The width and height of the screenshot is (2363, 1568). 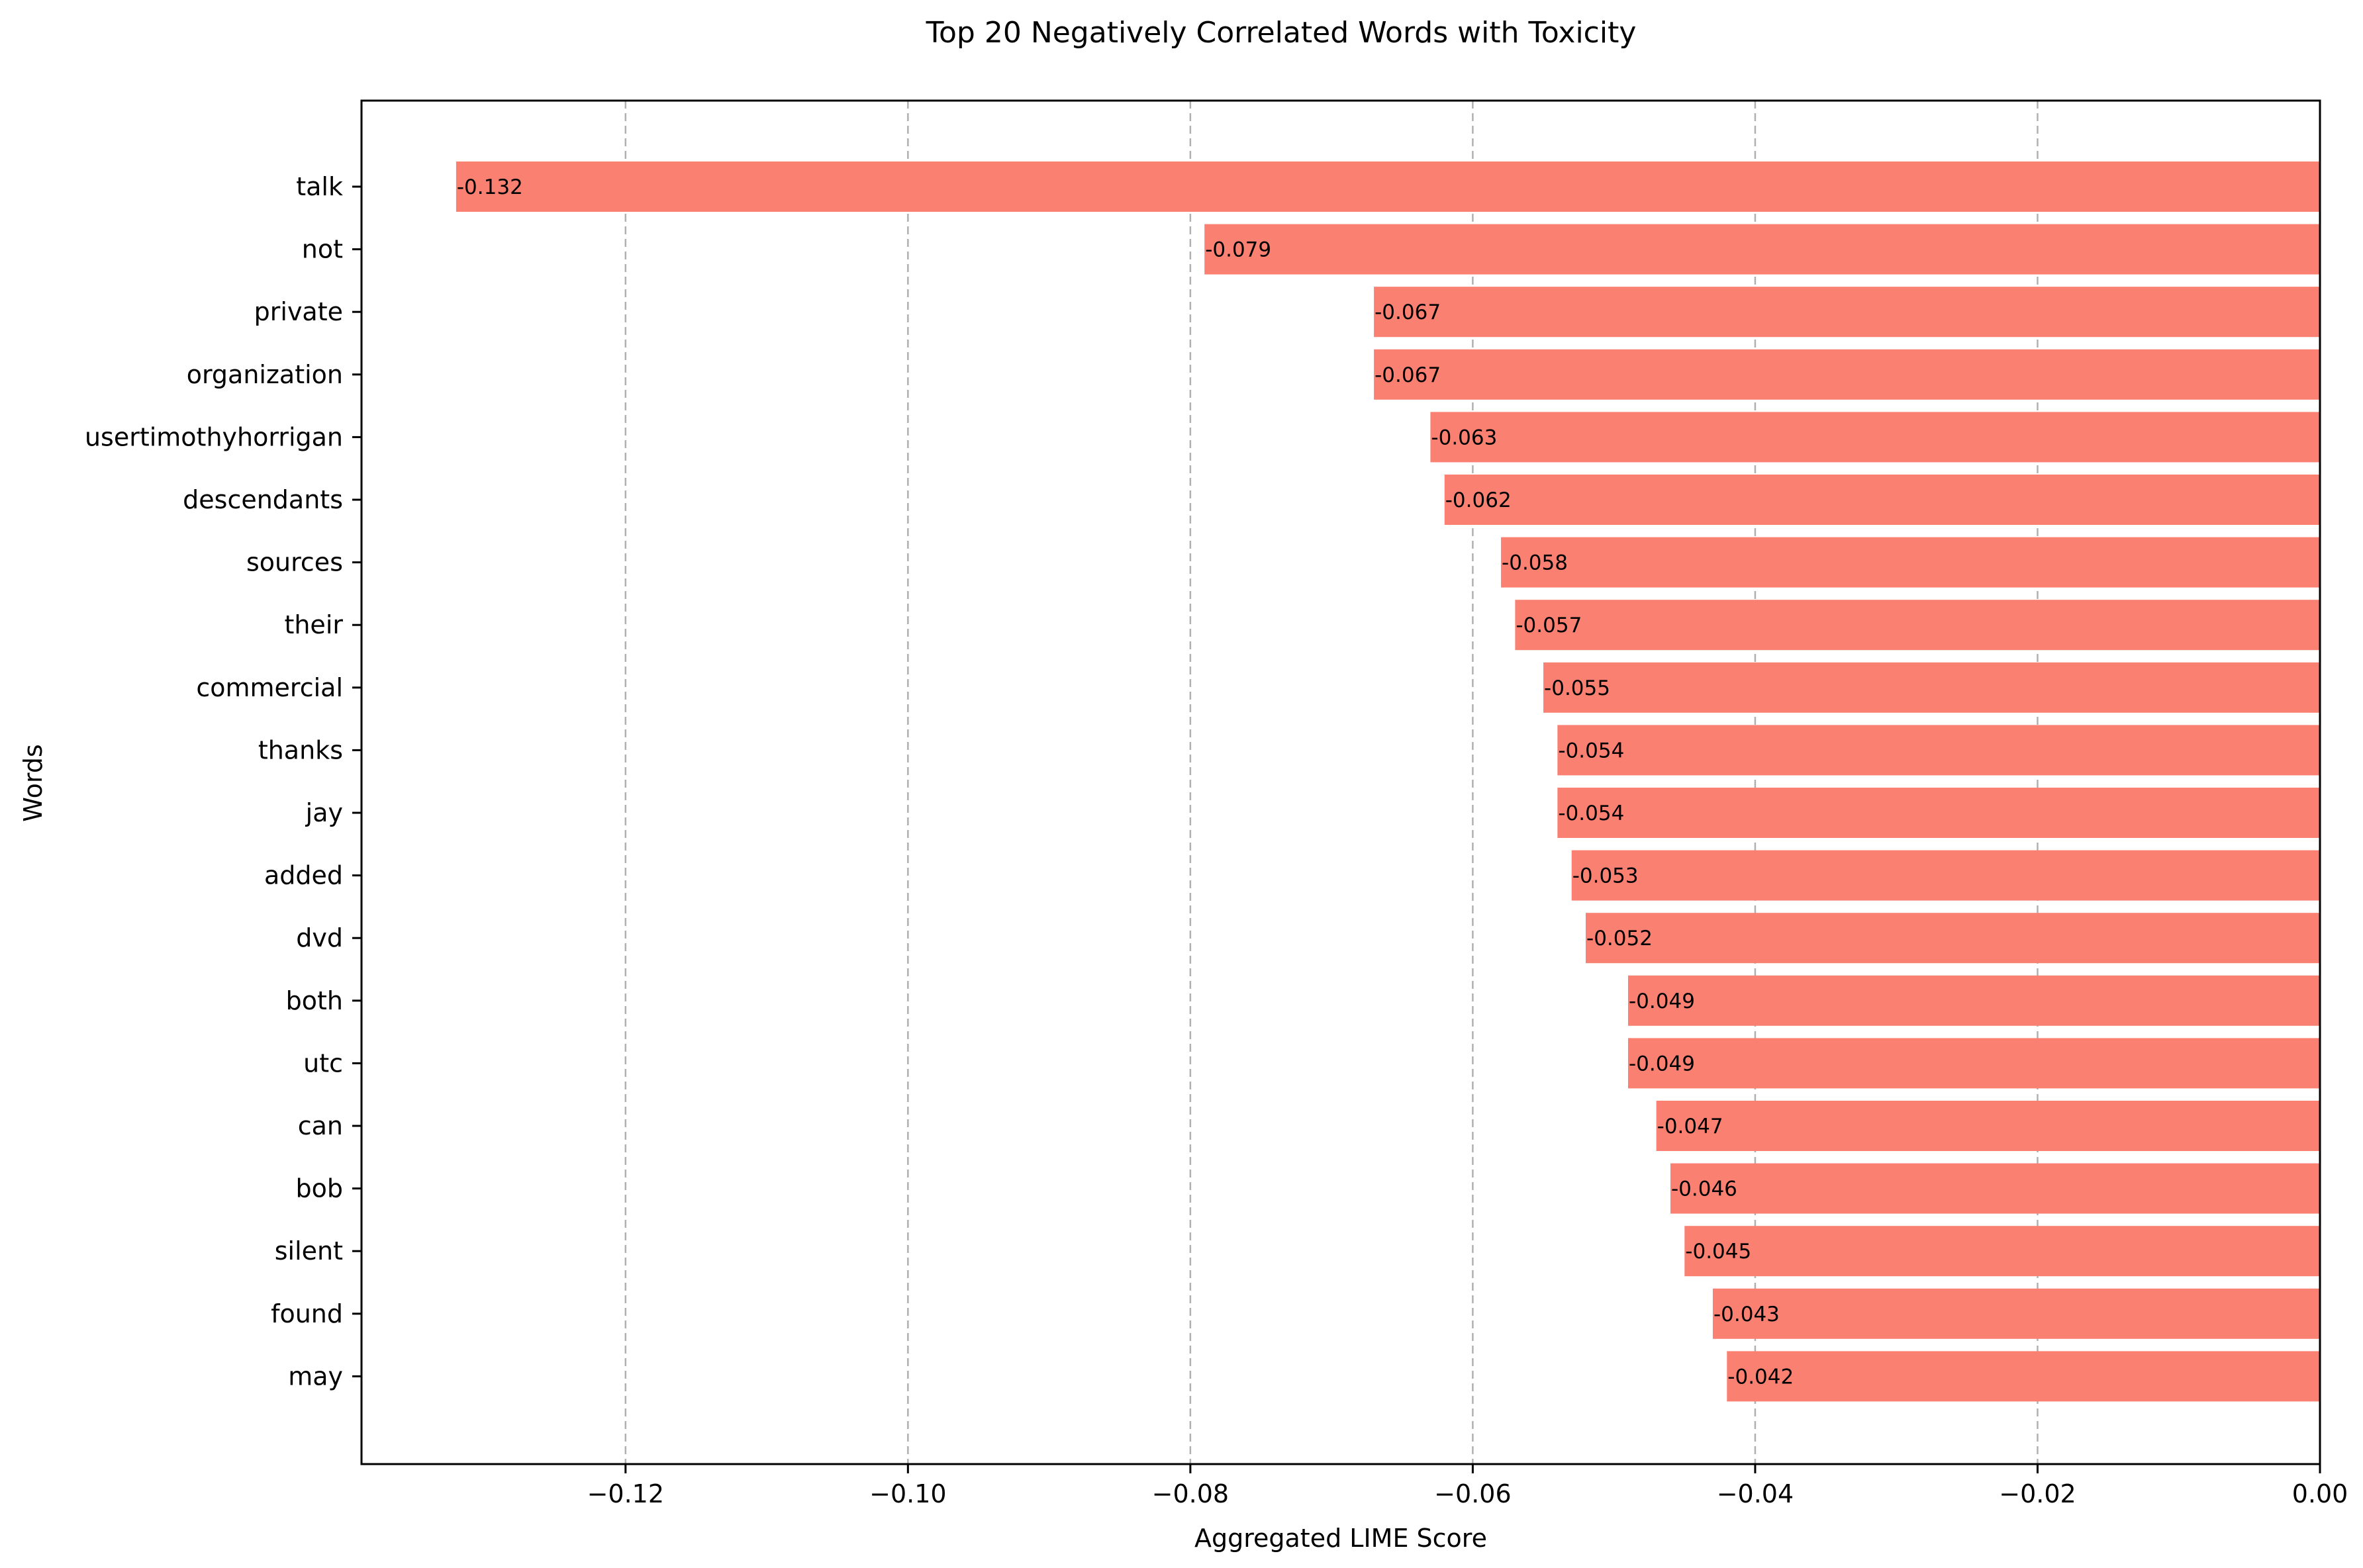 I want to click on y-tick-label: utc, so click(x=323, y=1063).